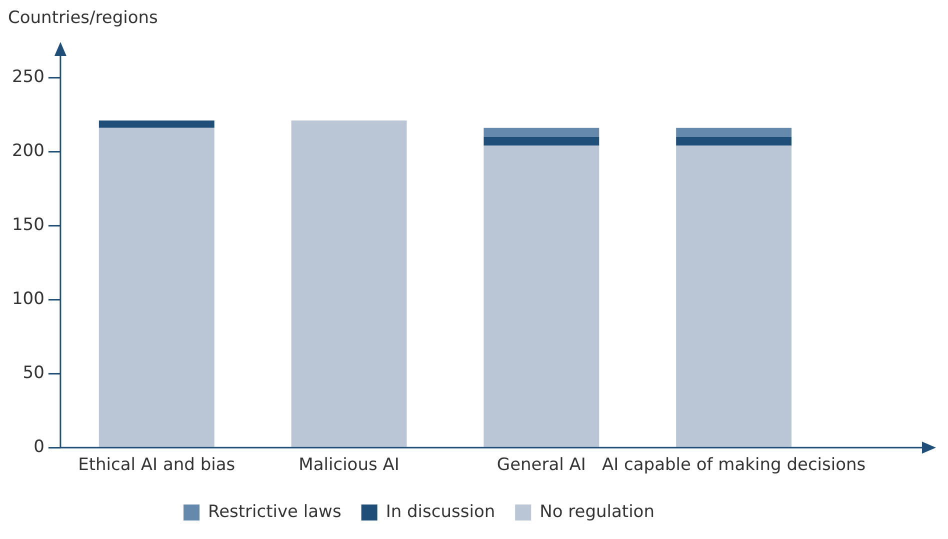 This screenshot has height=539, width=948. What do you see at coordinates (597, 512) in the screenshot?
I see `legend-label: No regulation` at bounding box center [597, 512].